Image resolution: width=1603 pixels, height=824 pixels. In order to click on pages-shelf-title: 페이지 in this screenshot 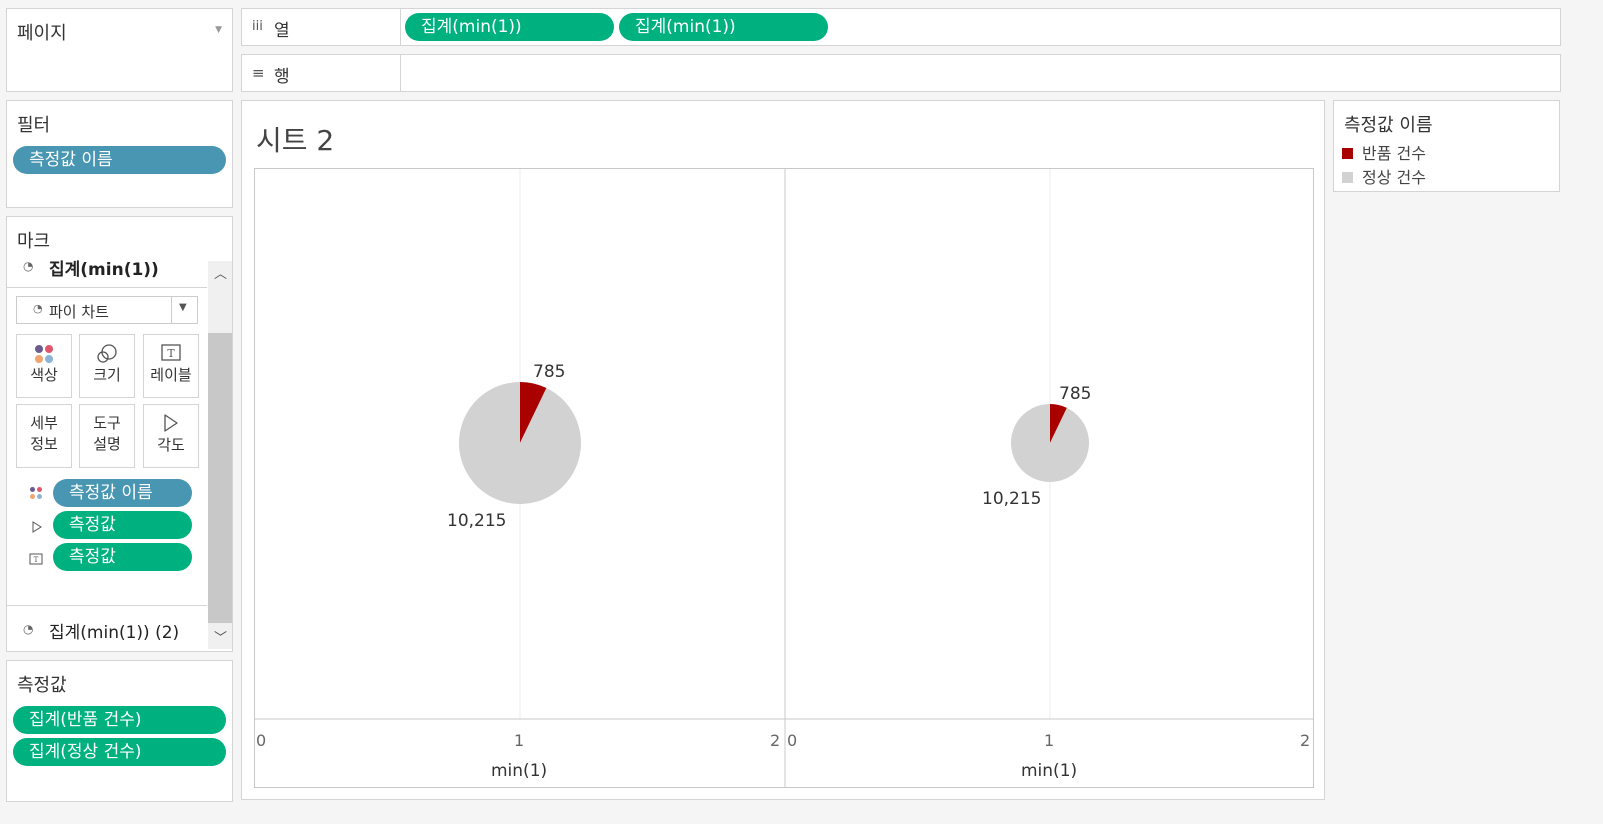, I will do `click(42, 33)`.